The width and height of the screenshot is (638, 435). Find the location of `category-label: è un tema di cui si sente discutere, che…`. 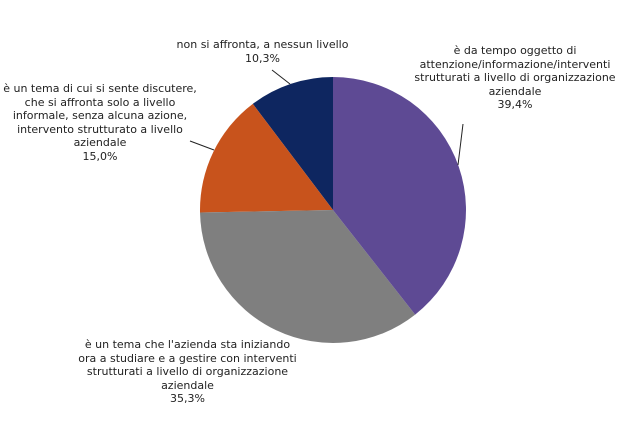

category-label: è un tema di cui si sente discutere, che… is located at coordinates (100, 115).